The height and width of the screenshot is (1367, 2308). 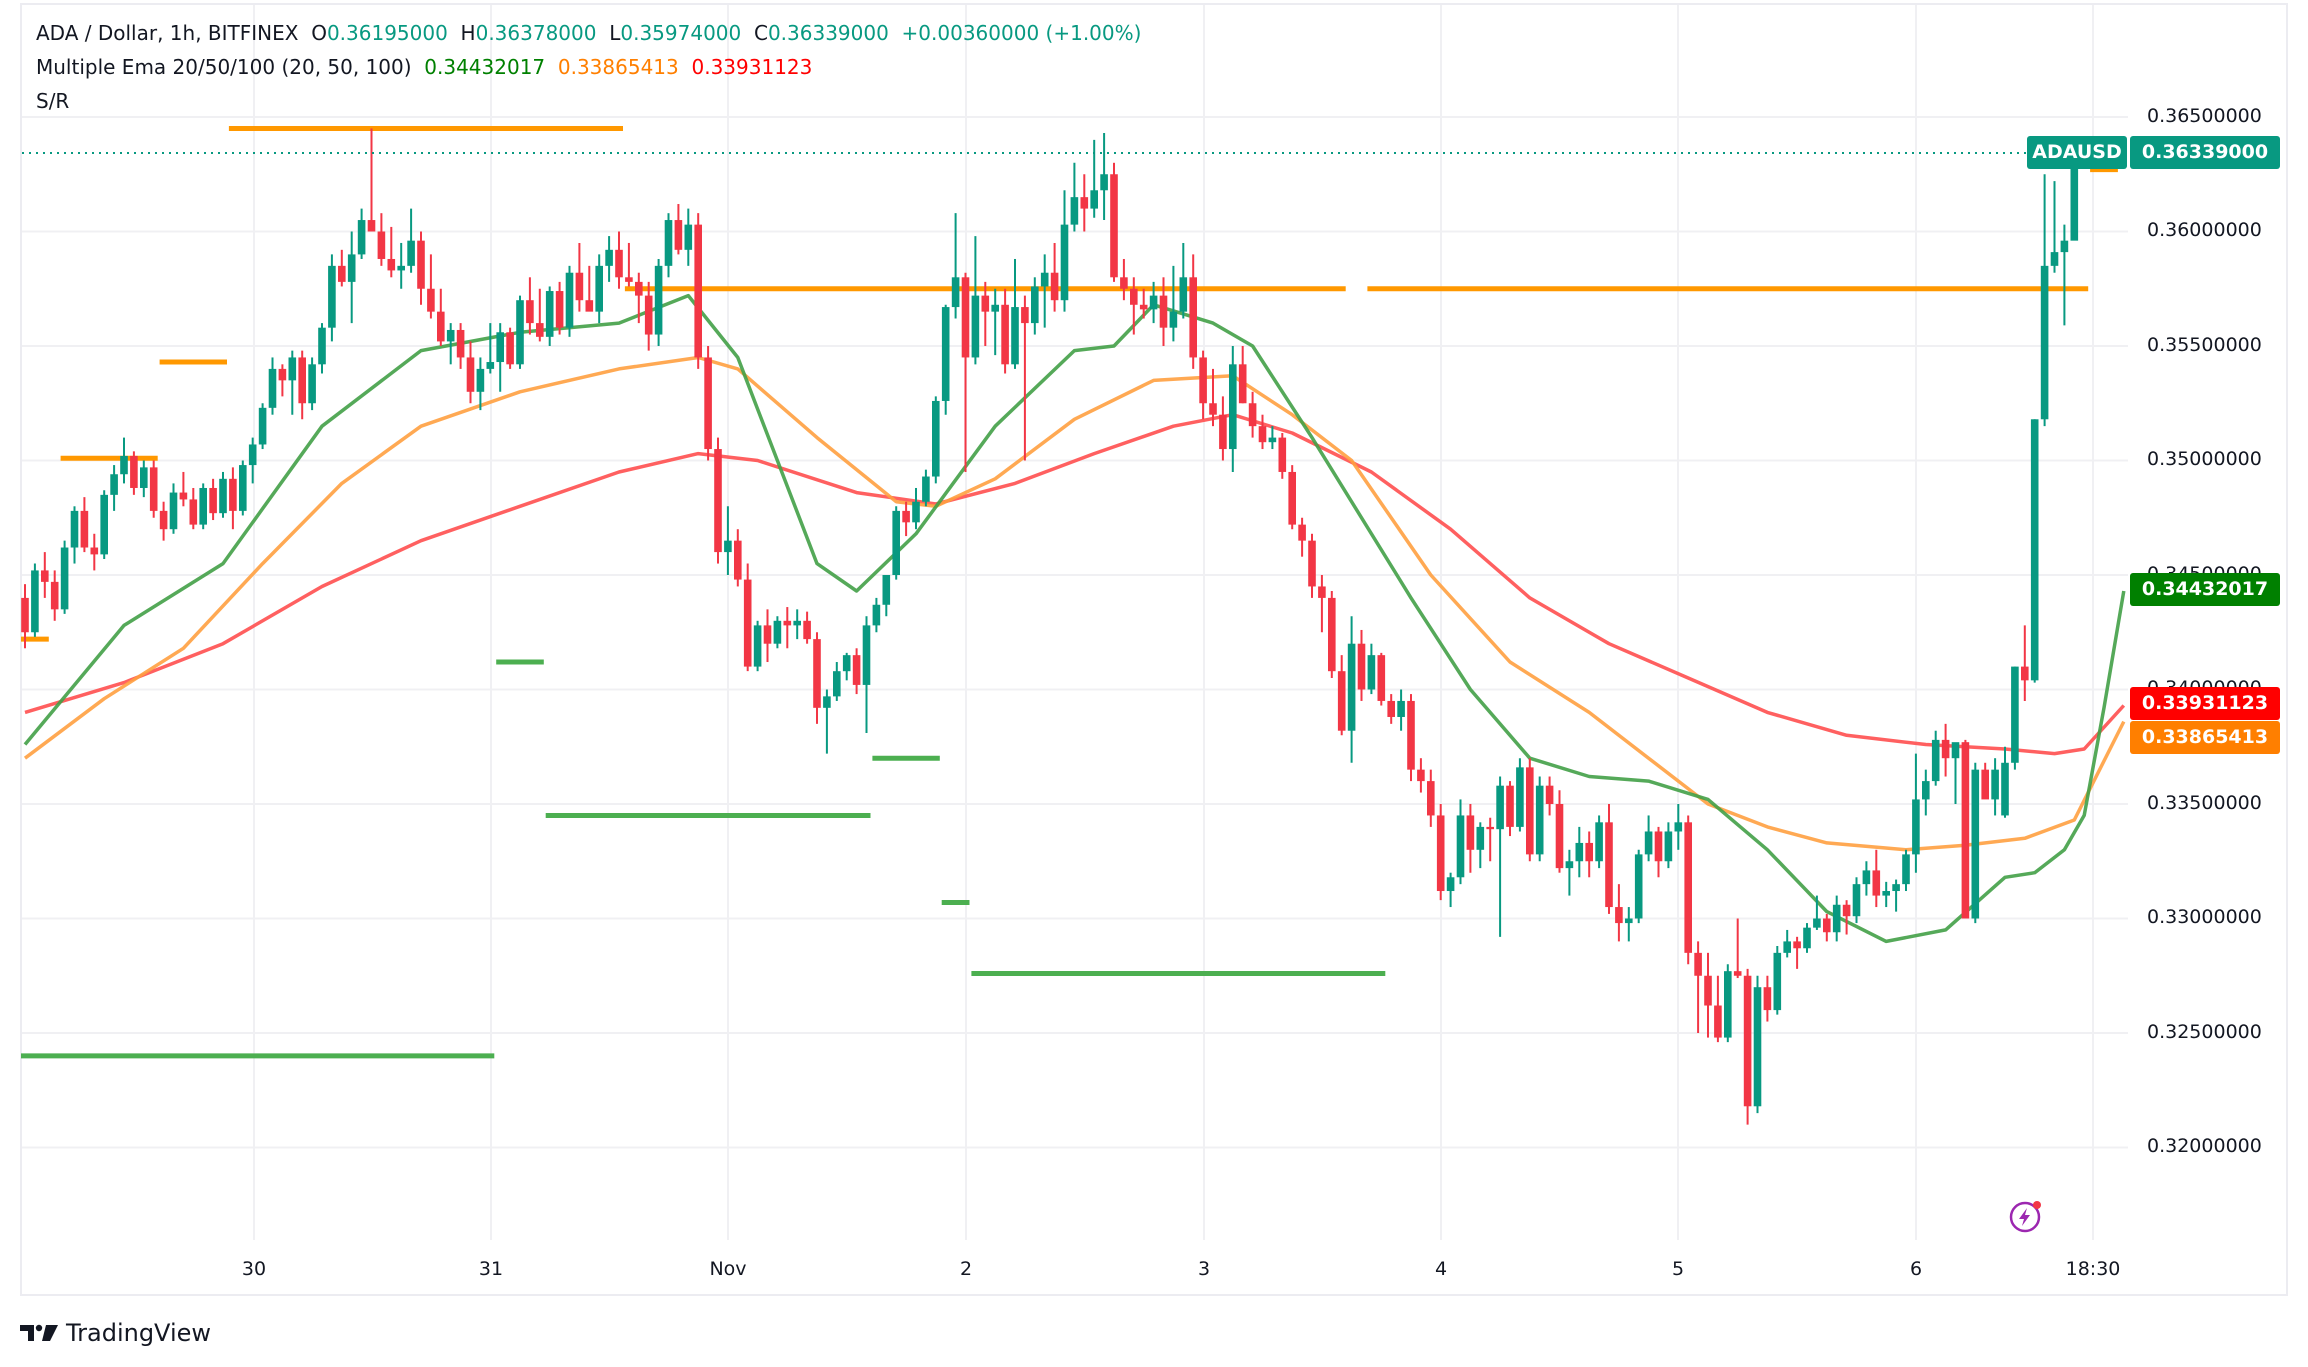 What do you see at coordinates (2205, 152) in the screenshot?
I see `last-price-tag: 0.36339000` at bounding box center [2205, 152].